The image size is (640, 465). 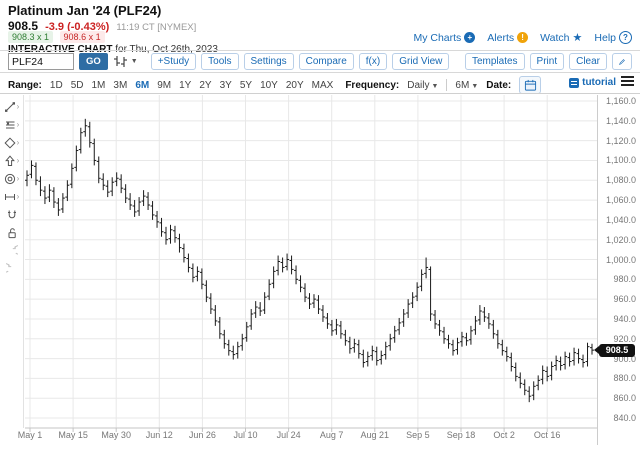 What do you see at coordinates (159, 435) in the screenshot?
I see `x-axis-label: Jun 12` at bounding box center [159, 435].